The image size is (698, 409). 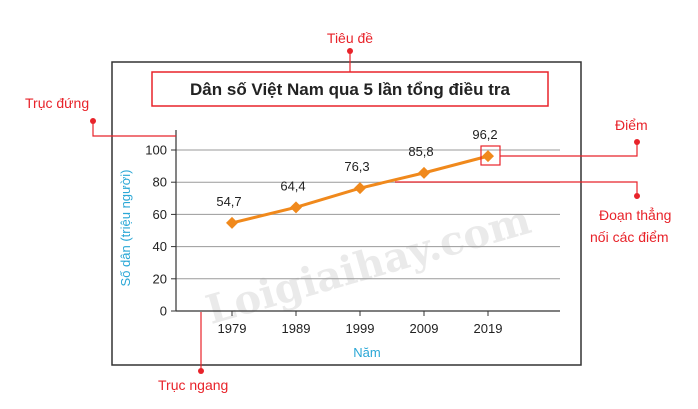 I want to click on annotation-segment-text-2: nối các điểm, so click(x=629, y=237).